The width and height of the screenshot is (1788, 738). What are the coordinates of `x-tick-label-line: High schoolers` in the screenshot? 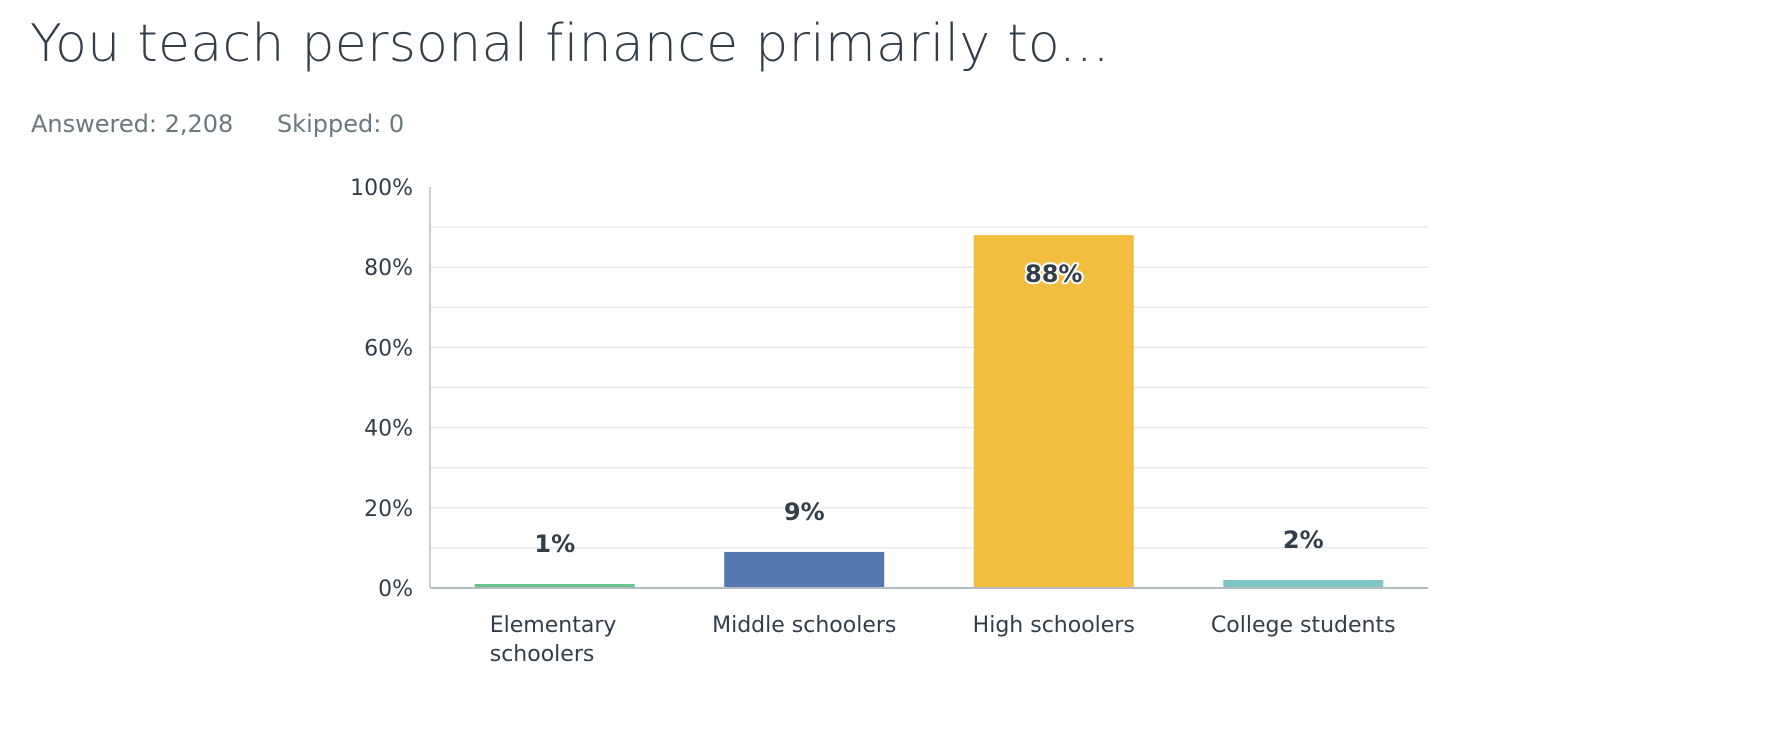 It's located at (1054, 625).